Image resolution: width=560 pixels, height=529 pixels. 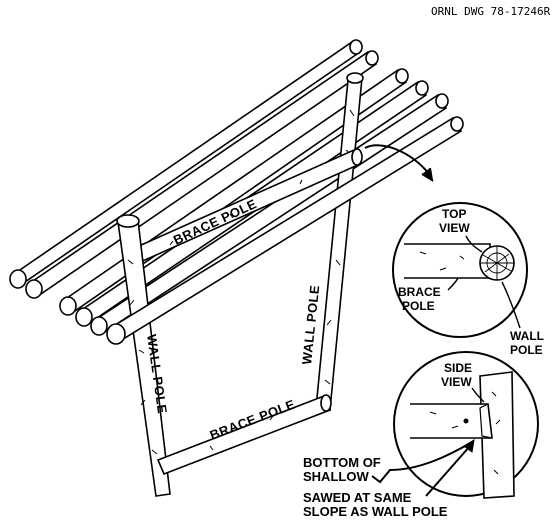 I want to click on side-view-detail, so click(x=466, y=425).